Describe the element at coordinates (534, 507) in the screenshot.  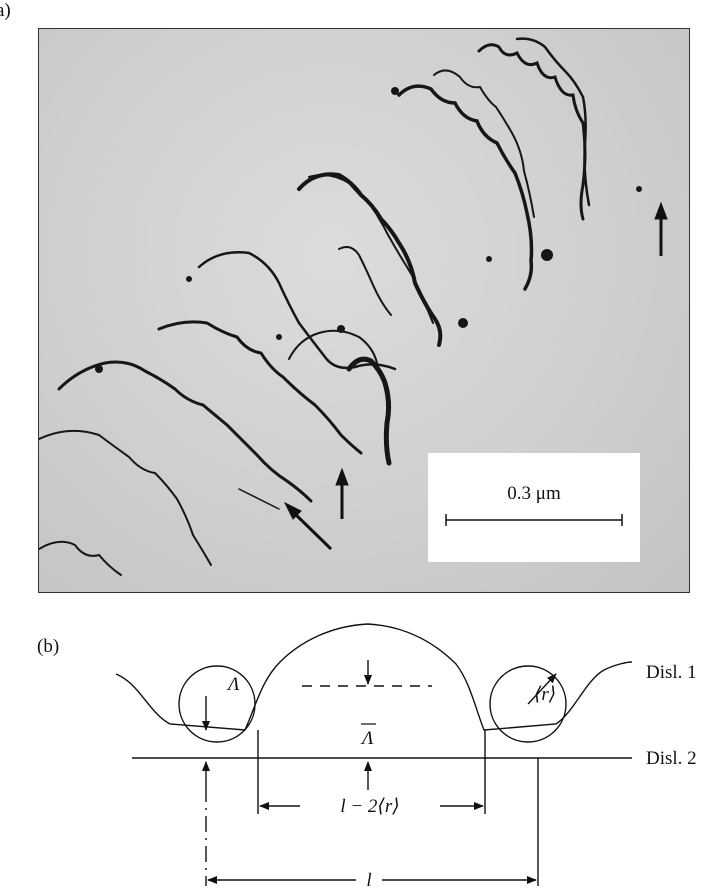
I see `scale-bar-box: 0.3 μm` at that location.